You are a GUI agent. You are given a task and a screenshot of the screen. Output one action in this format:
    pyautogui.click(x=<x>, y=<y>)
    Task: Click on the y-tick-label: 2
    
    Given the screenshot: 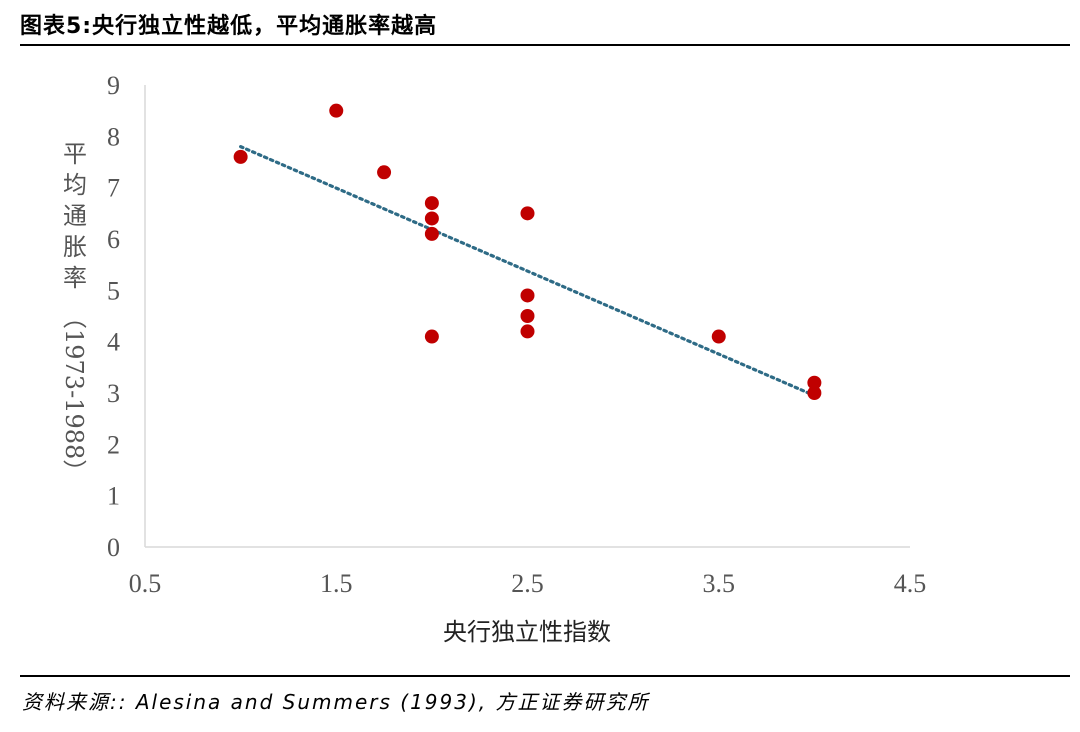 What is the action you would take?
    pyautogui.click(x=113, y=444)
    